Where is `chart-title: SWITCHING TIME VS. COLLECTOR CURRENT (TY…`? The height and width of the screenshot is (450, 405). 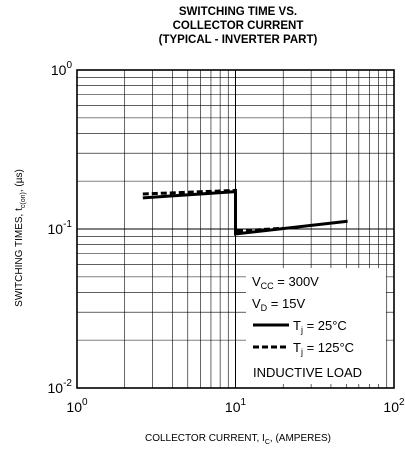 chart-title: SWITCHING TIME VS. COLLECTOR CURRENT (TY… is located at coordinates (238, 26).